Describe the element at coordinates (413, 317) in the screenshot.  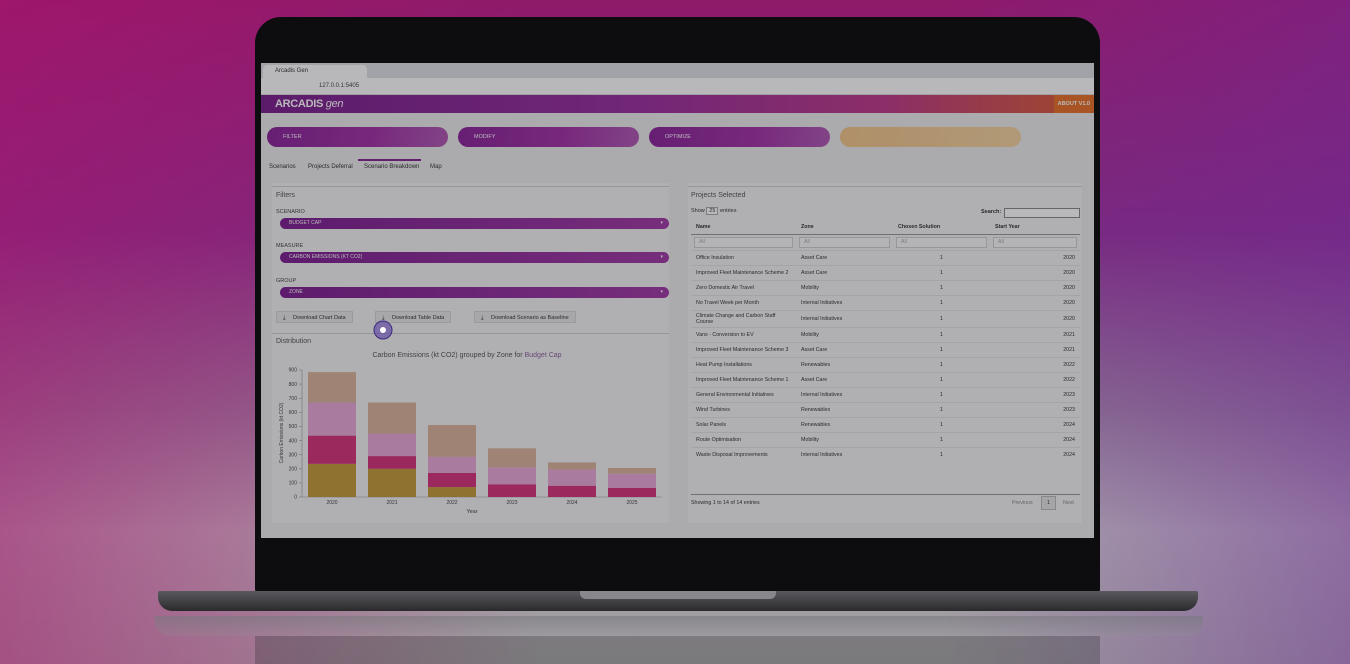
I see `download-button: Download Table Data` at that location.